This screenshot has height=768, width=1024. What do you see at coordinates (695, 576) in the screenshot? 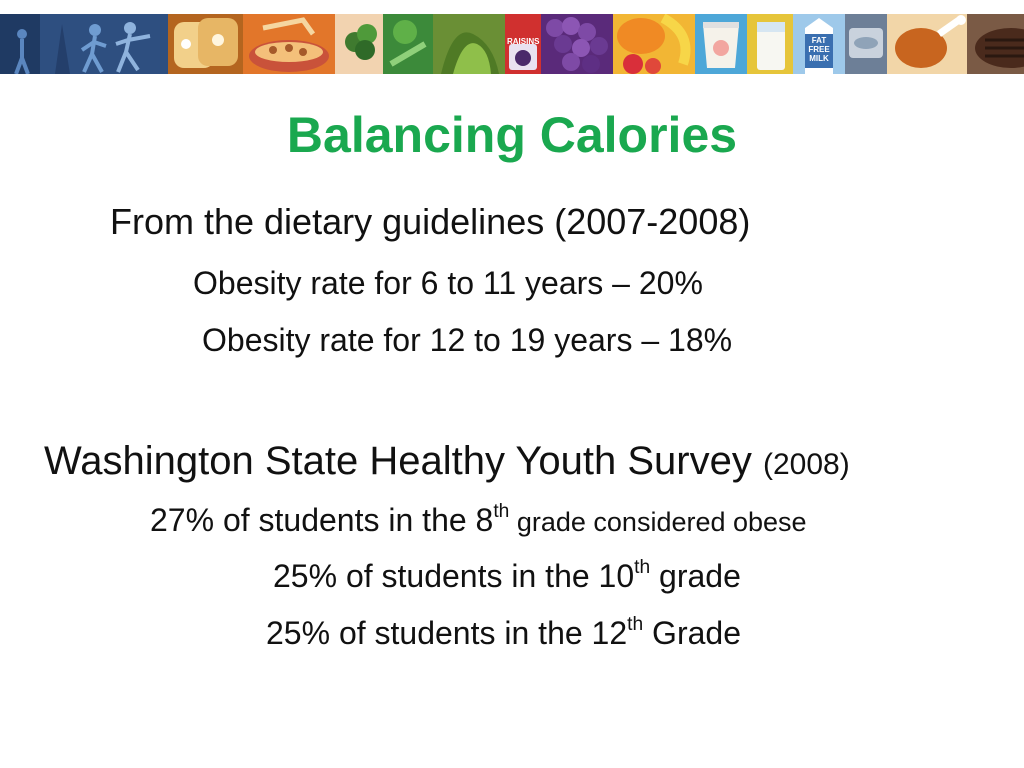
I see `grade10-suffix: grade` at bounding box center [695, 576].